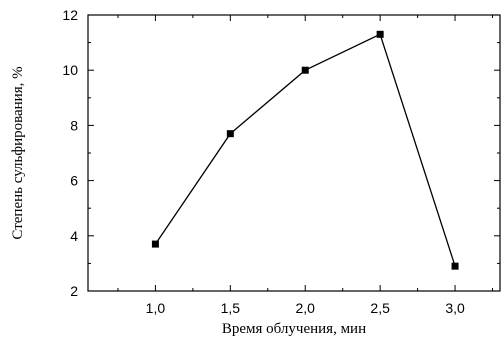 This screenshot has height=343, width=502. I want to click on y-tick-label: 10, so click(70, 70).